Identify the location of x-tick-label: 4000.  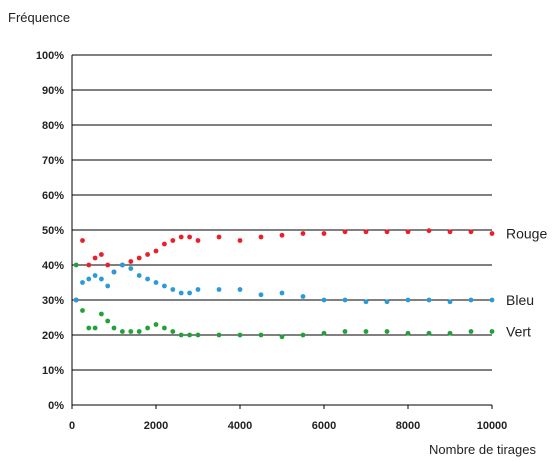
(240, 426).